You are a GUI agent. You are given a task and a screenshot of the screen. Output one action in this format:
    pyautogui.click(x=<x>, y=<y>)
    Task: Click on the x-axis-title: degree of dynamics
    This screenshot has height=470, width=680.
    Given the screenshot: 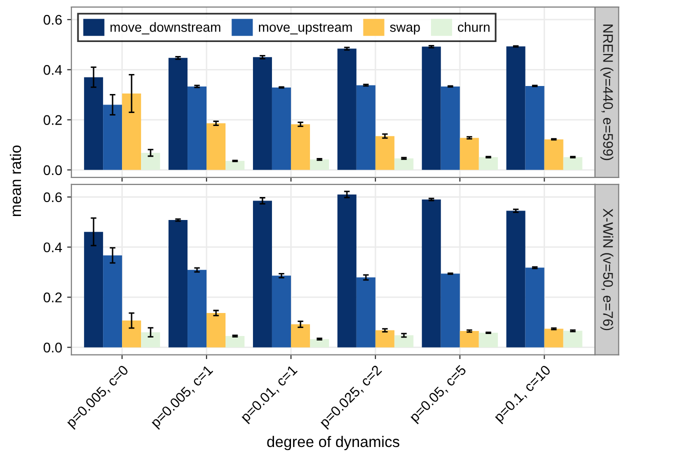 What is the action you would take?
    pyautogui.click(x=333, y=443)
    